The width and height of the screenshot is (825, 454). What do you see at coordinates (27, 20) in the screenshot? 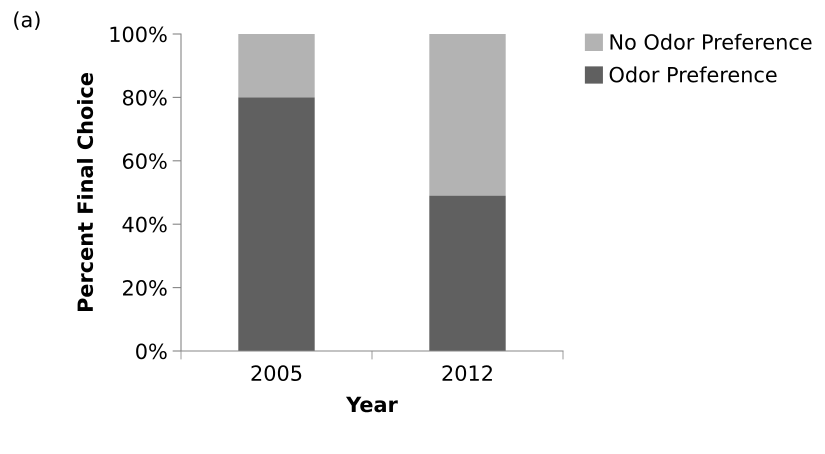
I see `text: (a)` at bounding box center [27, 20].